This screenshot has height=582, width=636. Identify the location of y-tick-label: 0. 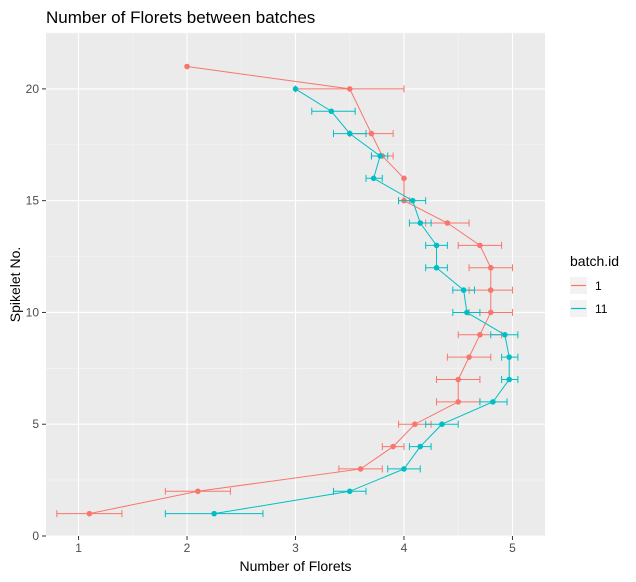
(35, 536).